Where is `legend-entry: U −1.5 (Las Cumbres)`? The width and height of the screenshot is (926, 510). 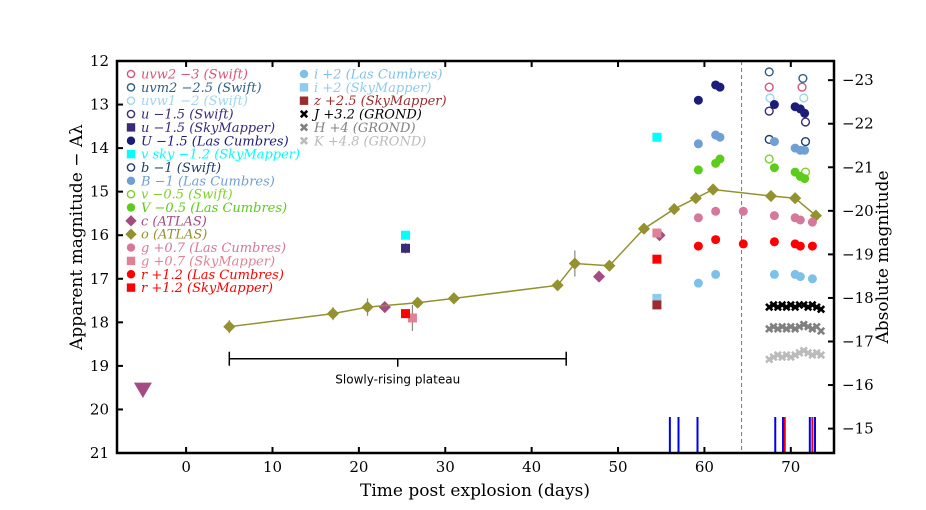
legend-entry: U −1.5 (Las Cumbres) is located at coordinates (207, 141).